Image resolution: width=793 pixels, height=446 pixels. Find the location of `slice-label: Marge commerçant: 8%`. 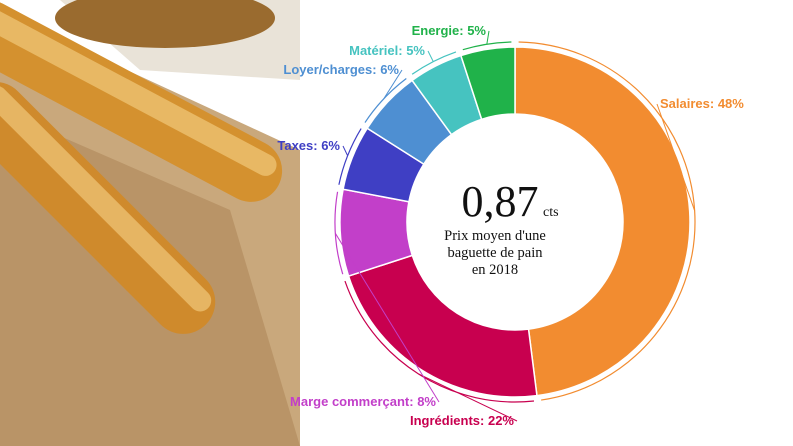

slice-label: Marge commerçant: 8% is located at coordinates (363, 401).